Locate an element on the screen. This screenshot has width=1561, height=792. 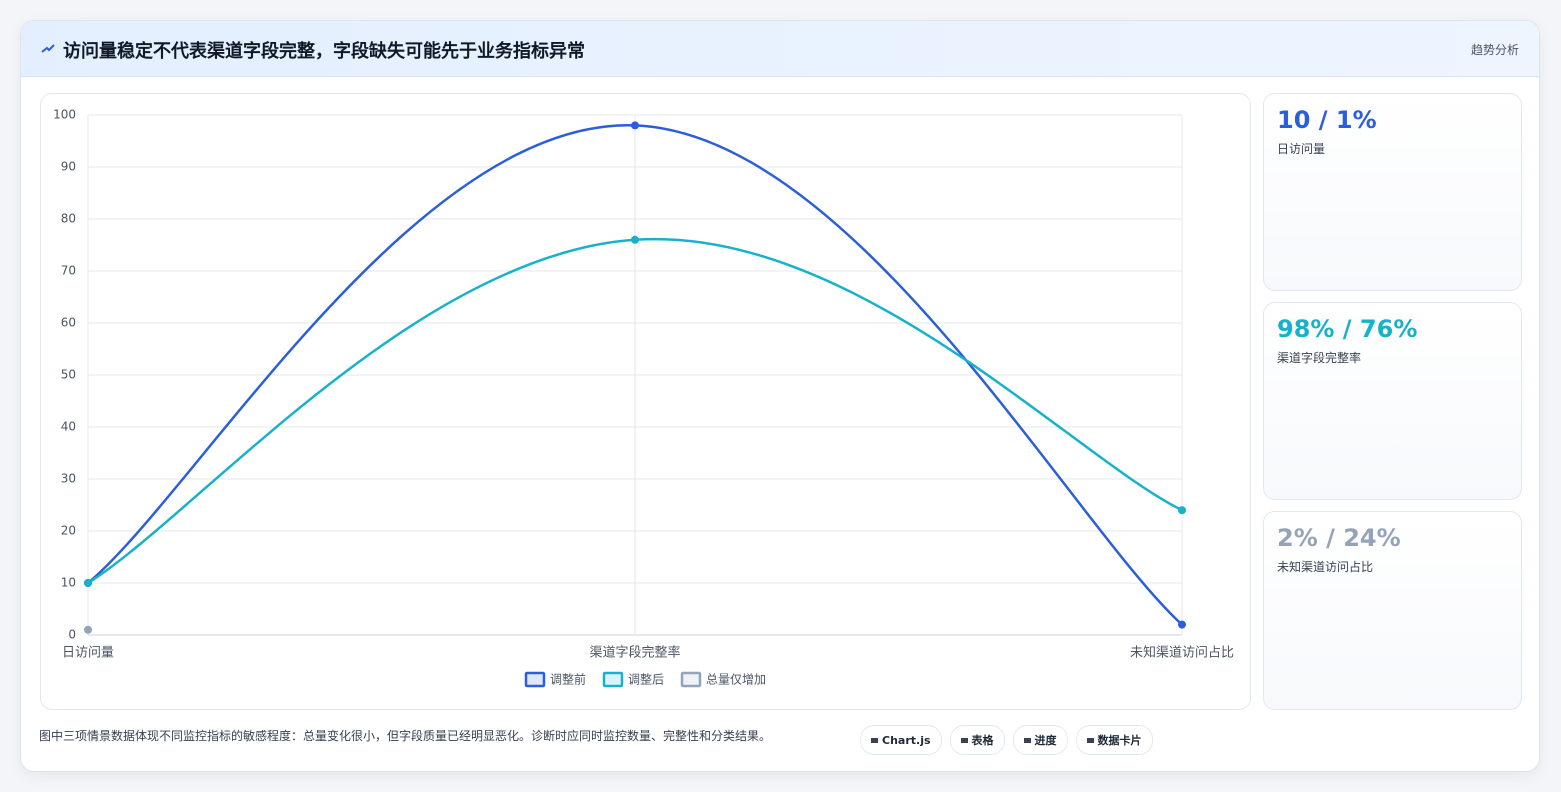
y-tick-label: 60 is located at coordinates (68, 323).